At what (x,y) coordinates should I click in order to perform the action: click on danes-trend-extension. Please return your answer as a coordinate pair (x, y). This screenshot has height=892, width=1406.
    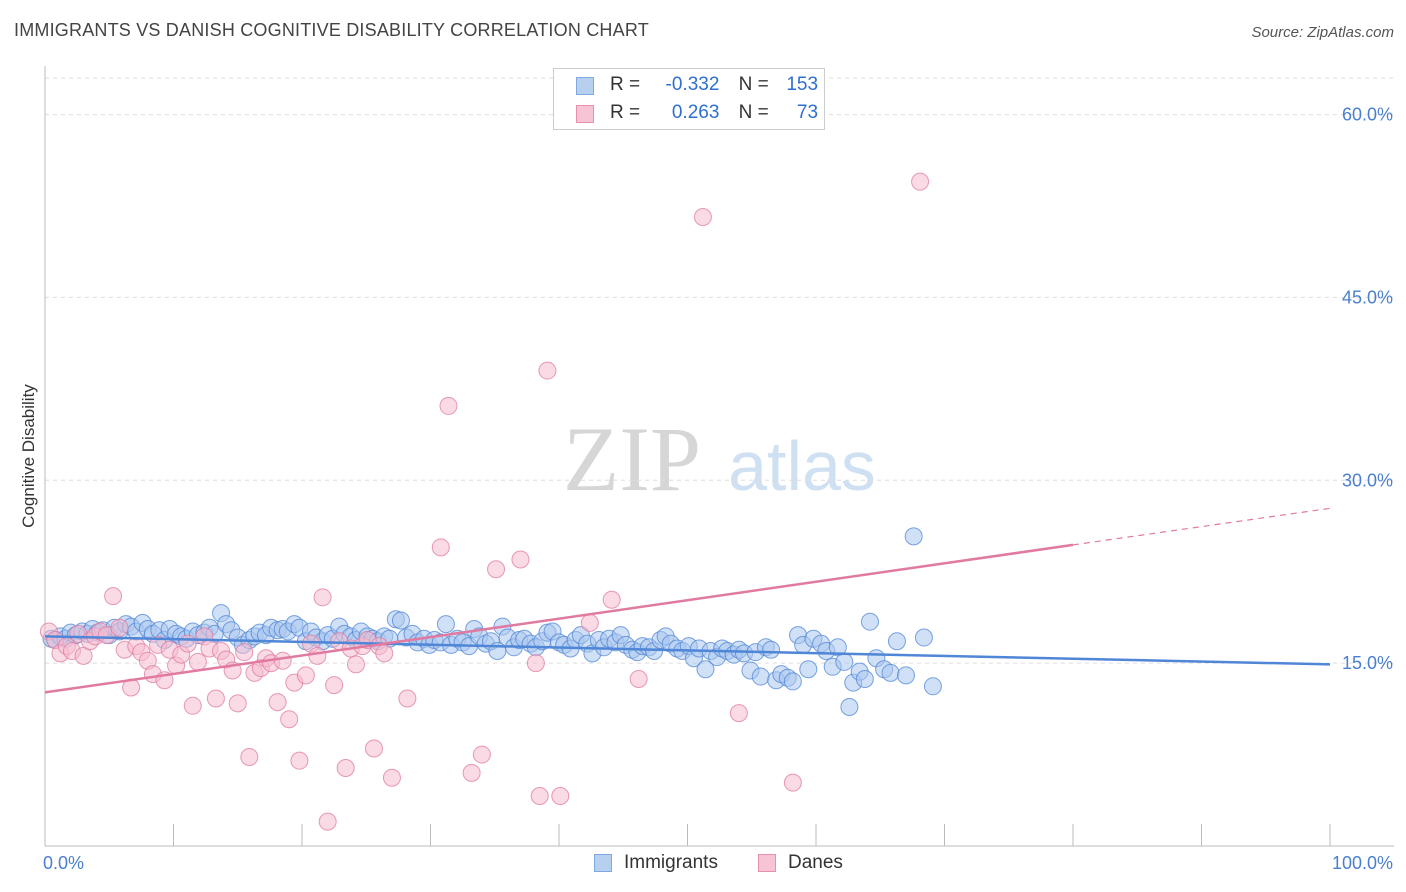
    Looking at the image, I should click on (1201, 526).